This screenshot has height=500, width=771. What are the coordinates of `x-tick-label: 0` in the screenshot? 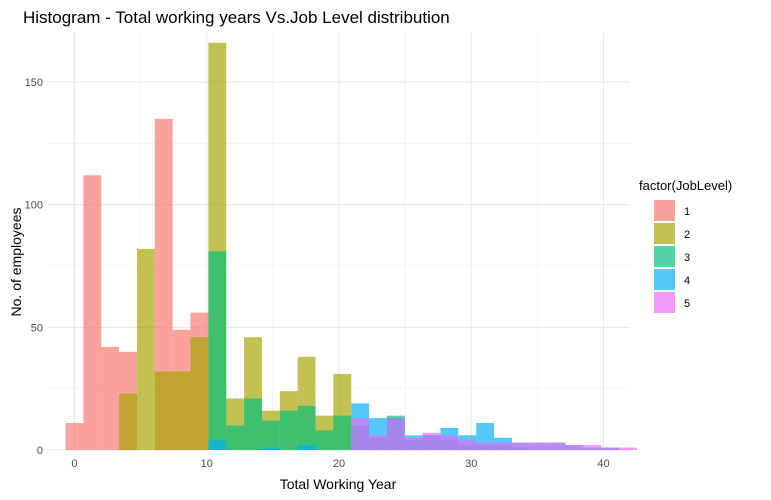 It's located at (74, 464).